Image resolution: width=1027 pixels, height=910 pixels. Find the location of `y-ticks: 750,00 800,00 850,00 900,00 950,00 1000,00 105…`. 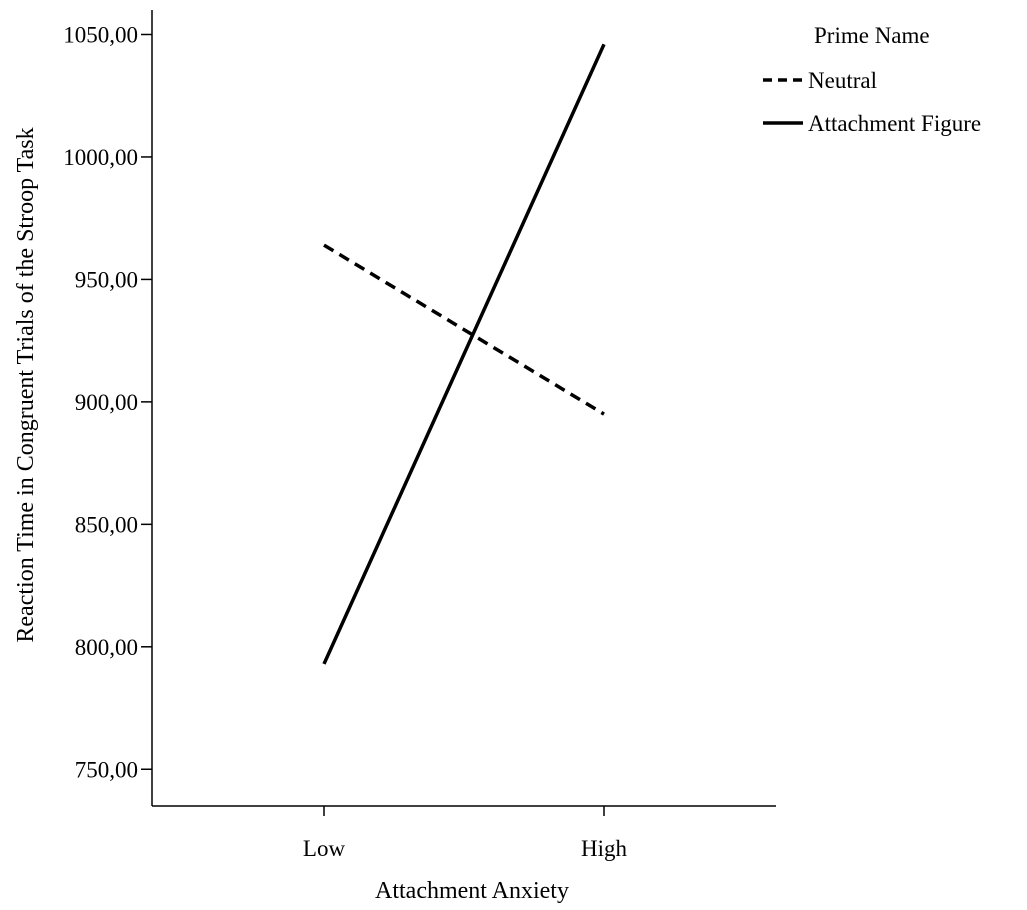

y-ticks: 750,00 800,00 850,00 900,00 950,00 1000,00 105… is located at coordinates (107, 402).